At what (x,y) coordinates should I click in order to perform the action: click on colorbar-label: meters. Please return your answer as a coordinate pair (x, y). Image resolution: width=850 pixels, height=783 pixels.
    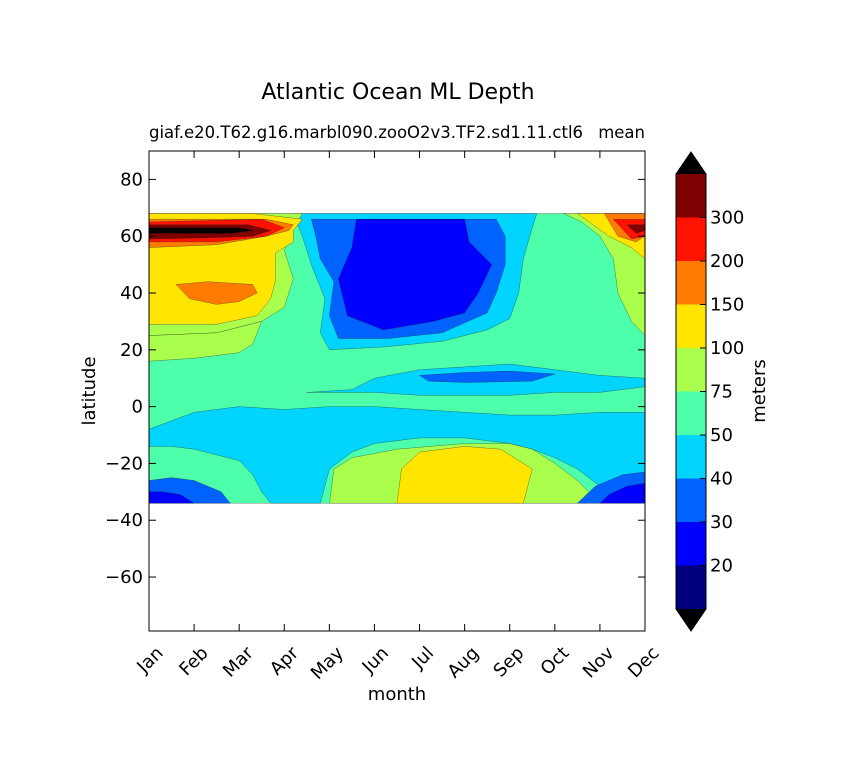
    Looking at the image, I should click on (759, 391).